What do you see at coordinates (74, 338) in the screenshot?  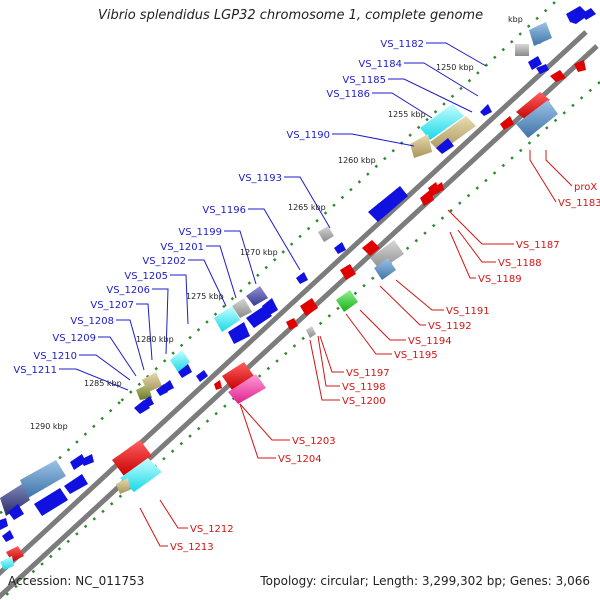 I see `forward-gene-label: VS_1209` at bounding box center [74, 338].